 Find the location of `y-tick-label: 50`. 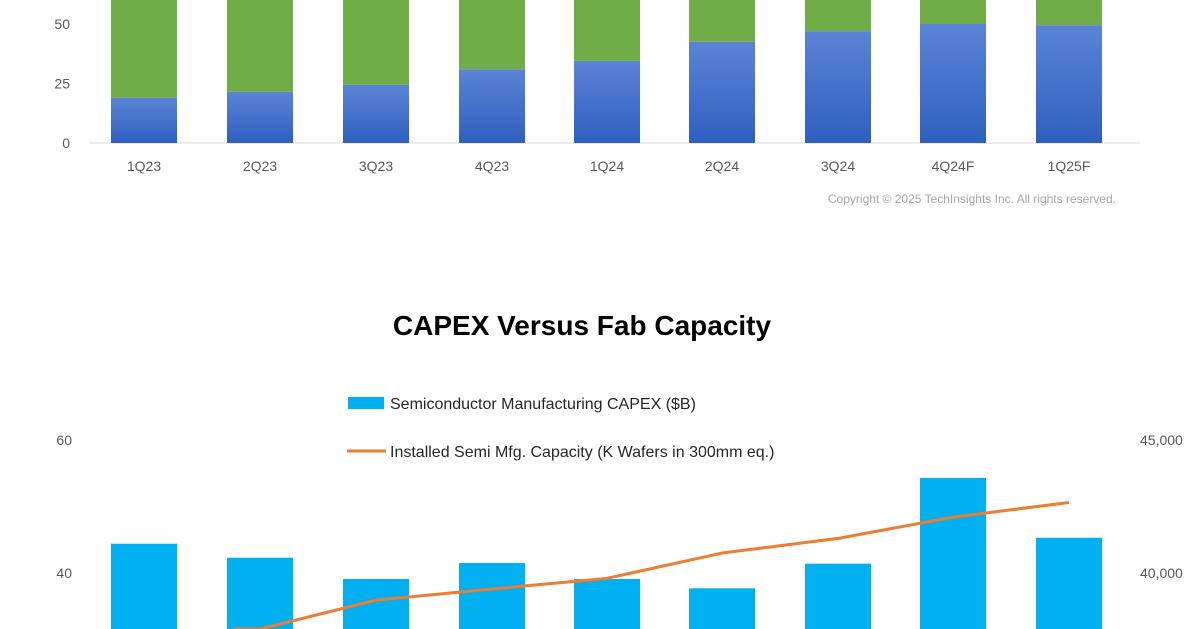

y-tick-label: 50 is located at coordinates (62, 24).